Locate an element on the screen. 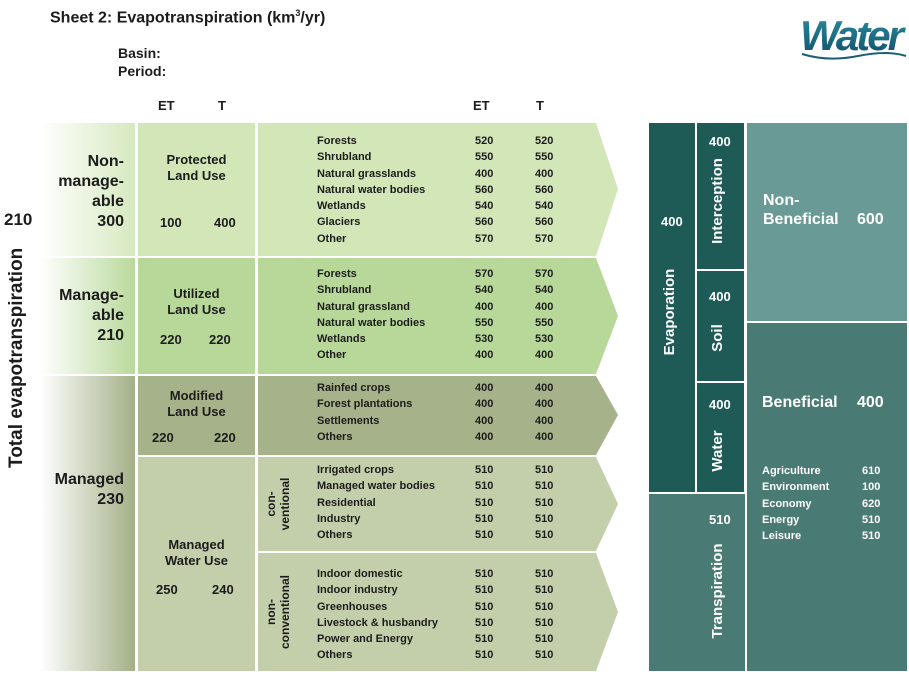 The height and width of the screenshot is (674, 909). list-item: Industry 510 510 is located at coordinates (435, 518).